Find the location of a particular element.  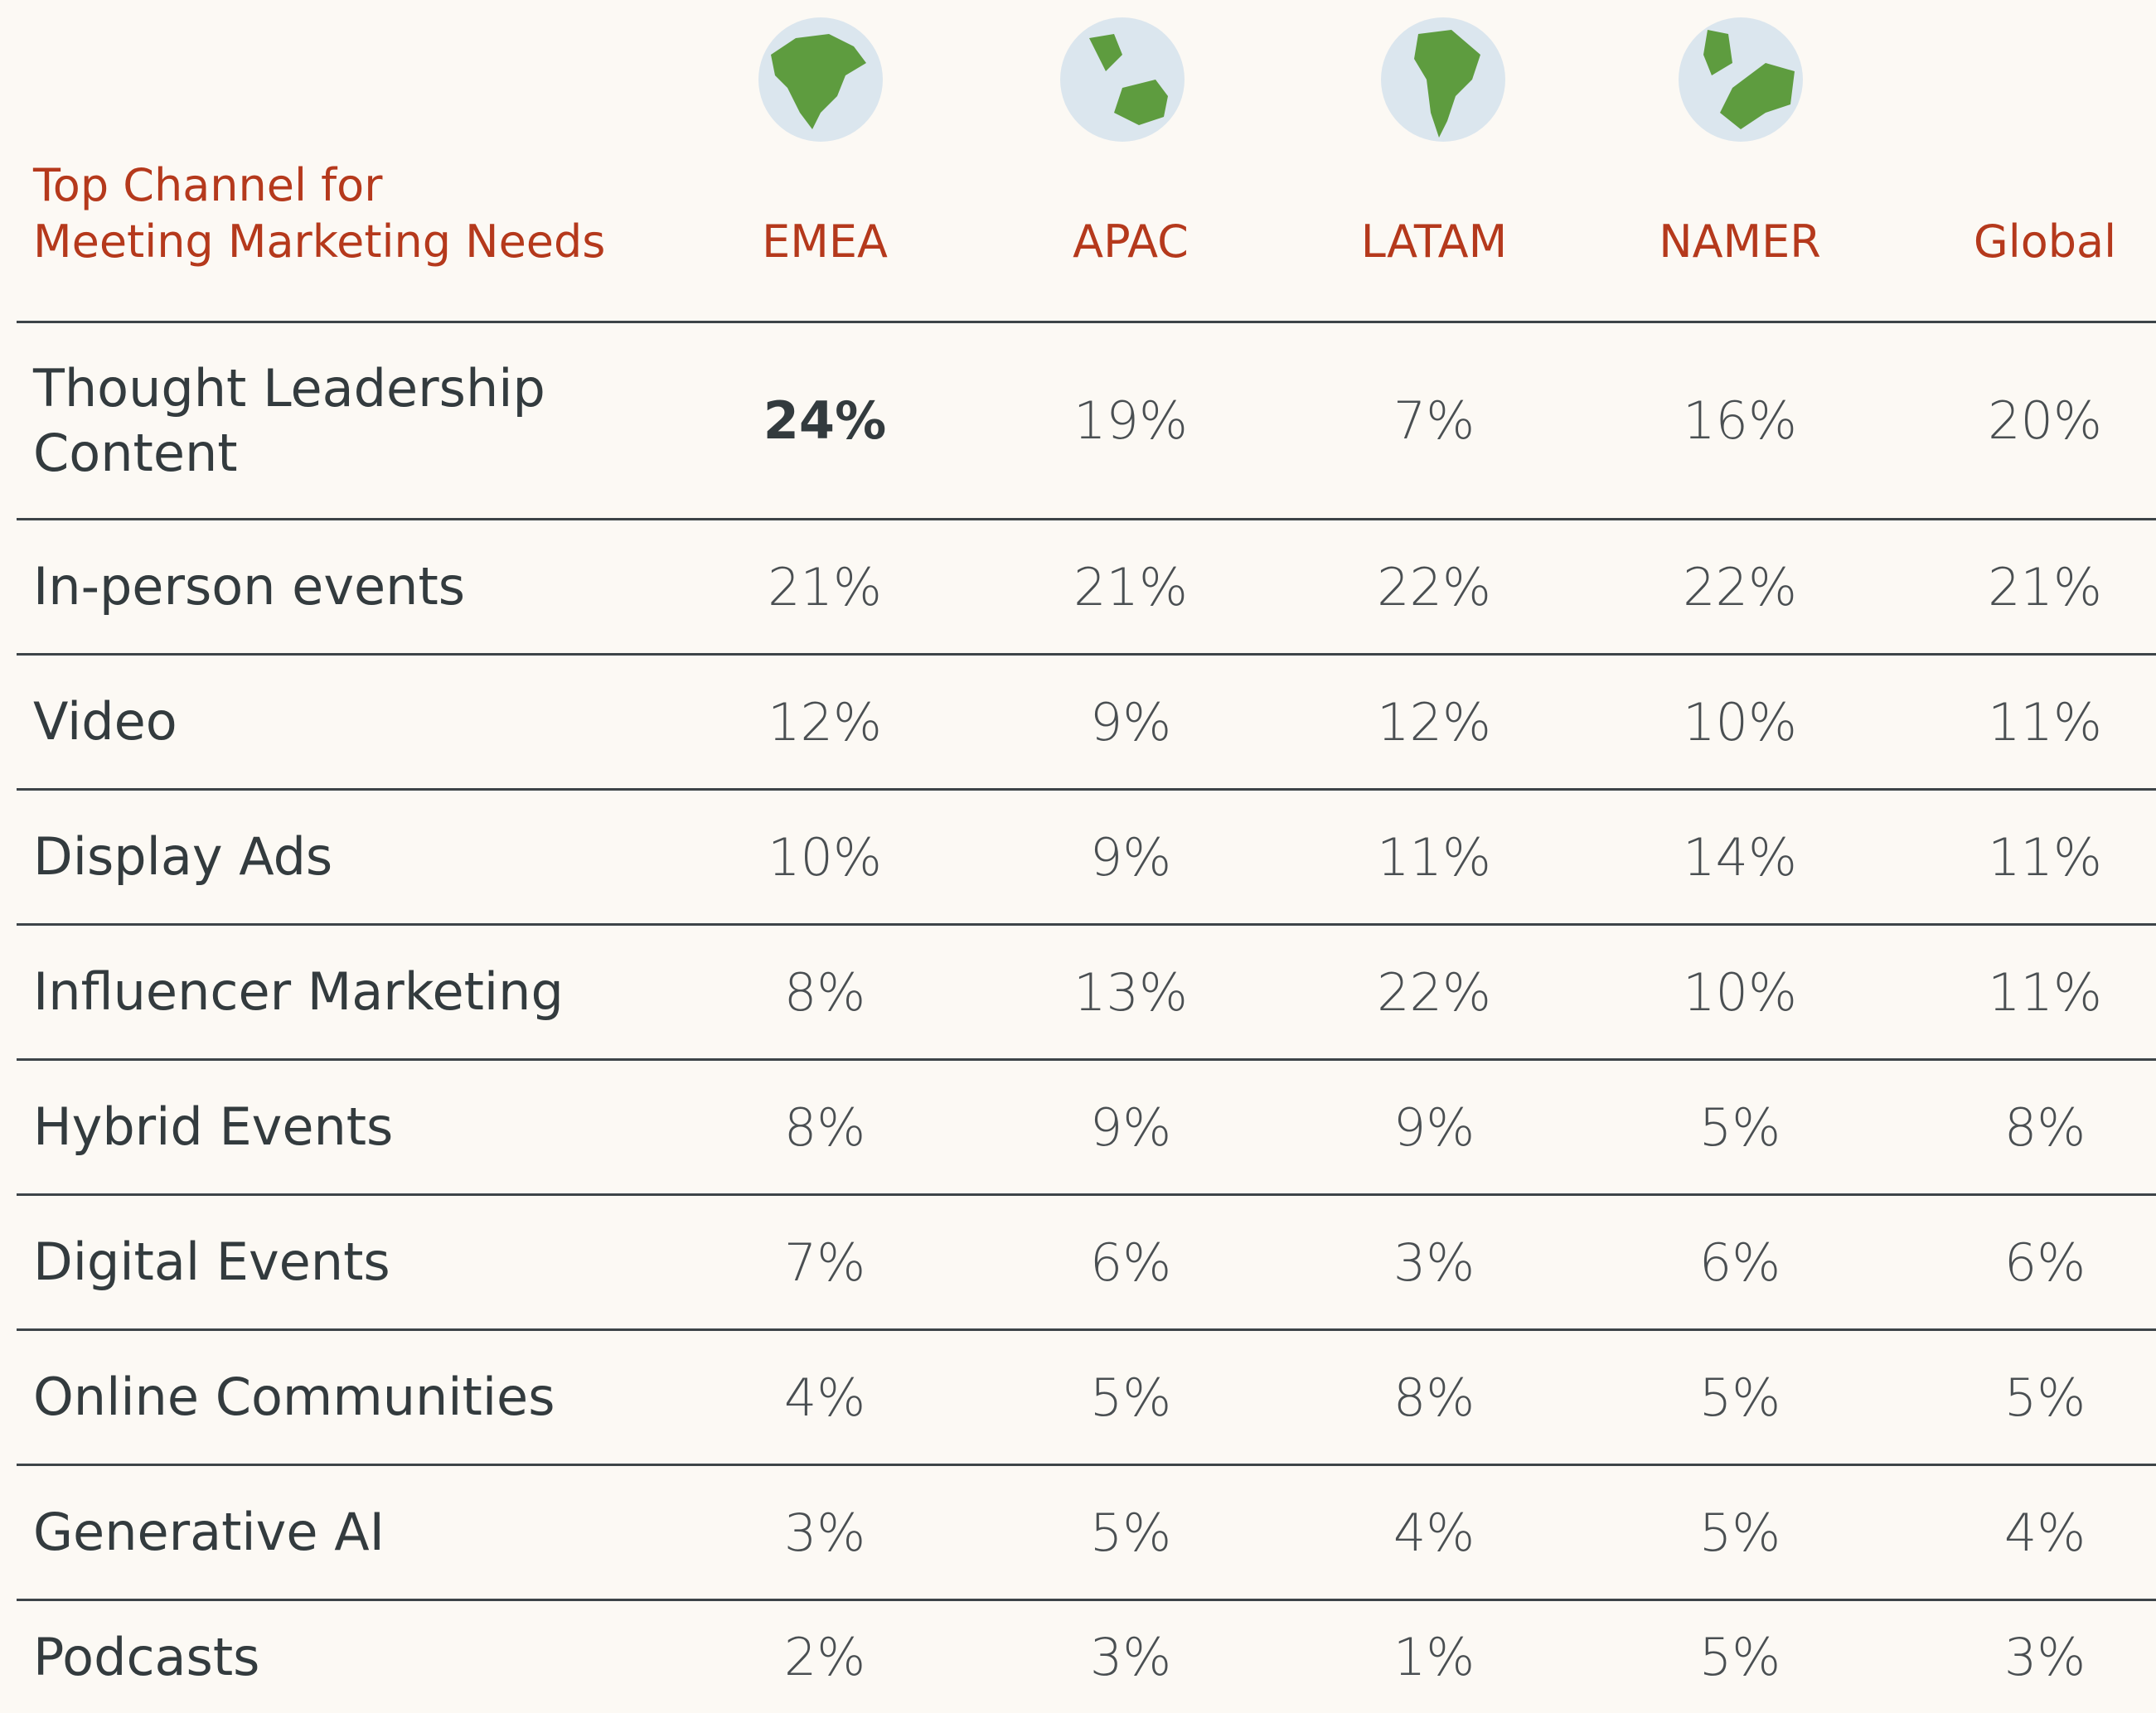

table-row: Thought Leadership Content 24% 19% 7% 16% 20% is located at coordinates (1086, 419).